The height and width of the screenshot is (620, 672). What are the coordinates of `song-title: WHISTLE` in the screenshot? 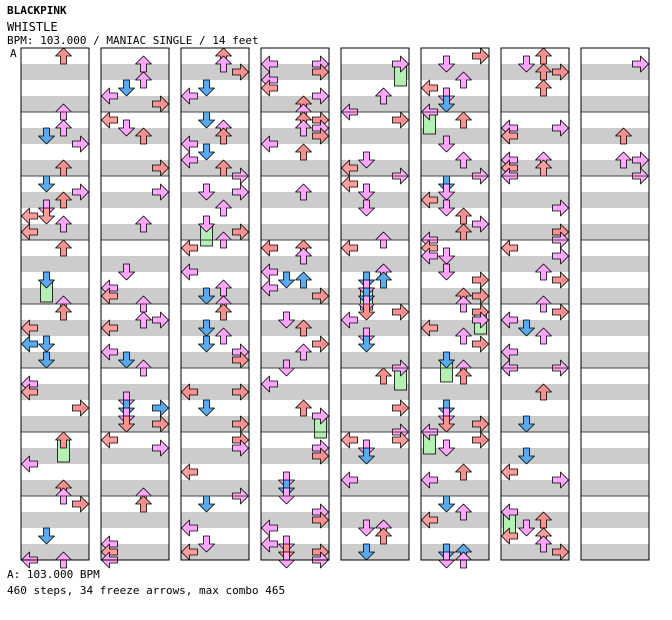 It's located at (32, 27).